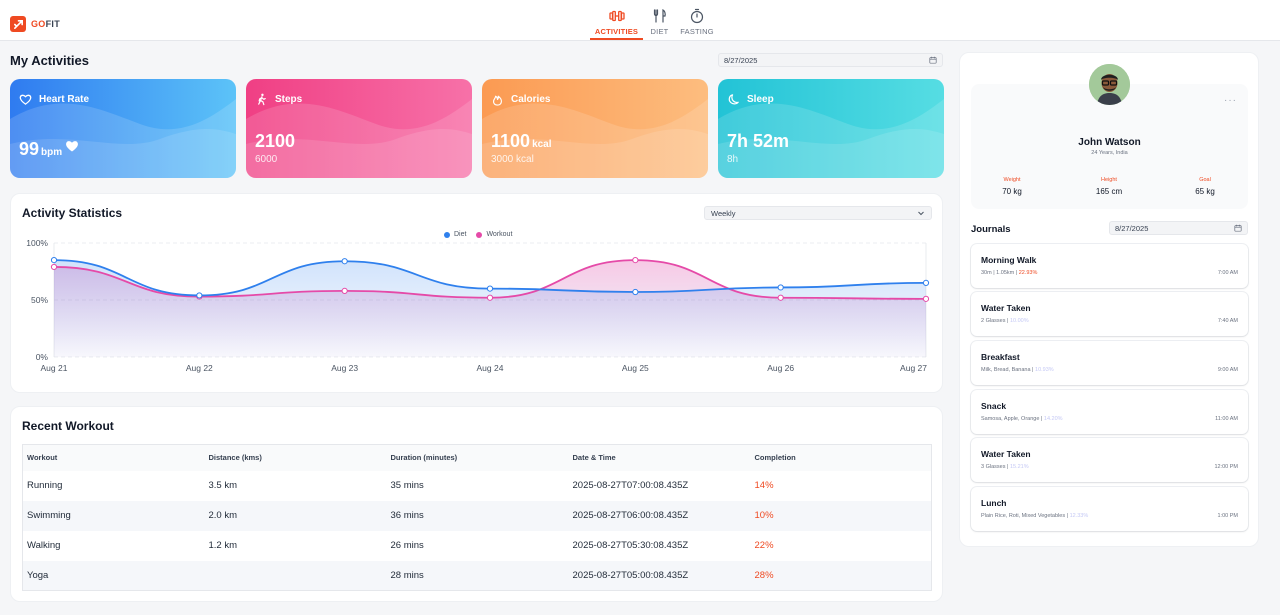  I want to click on tab-activities: ACTIVITIES, so click(616, 24).